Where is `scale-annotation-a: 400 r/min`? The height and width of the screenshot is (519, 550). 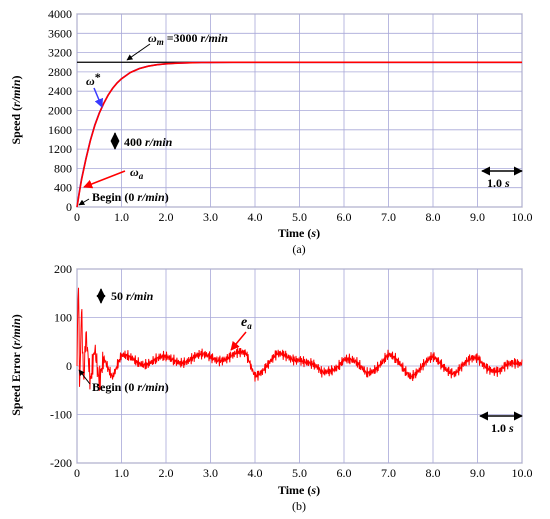 scale-annotation-a: 400 r/min is located at coordinates (141, 141).